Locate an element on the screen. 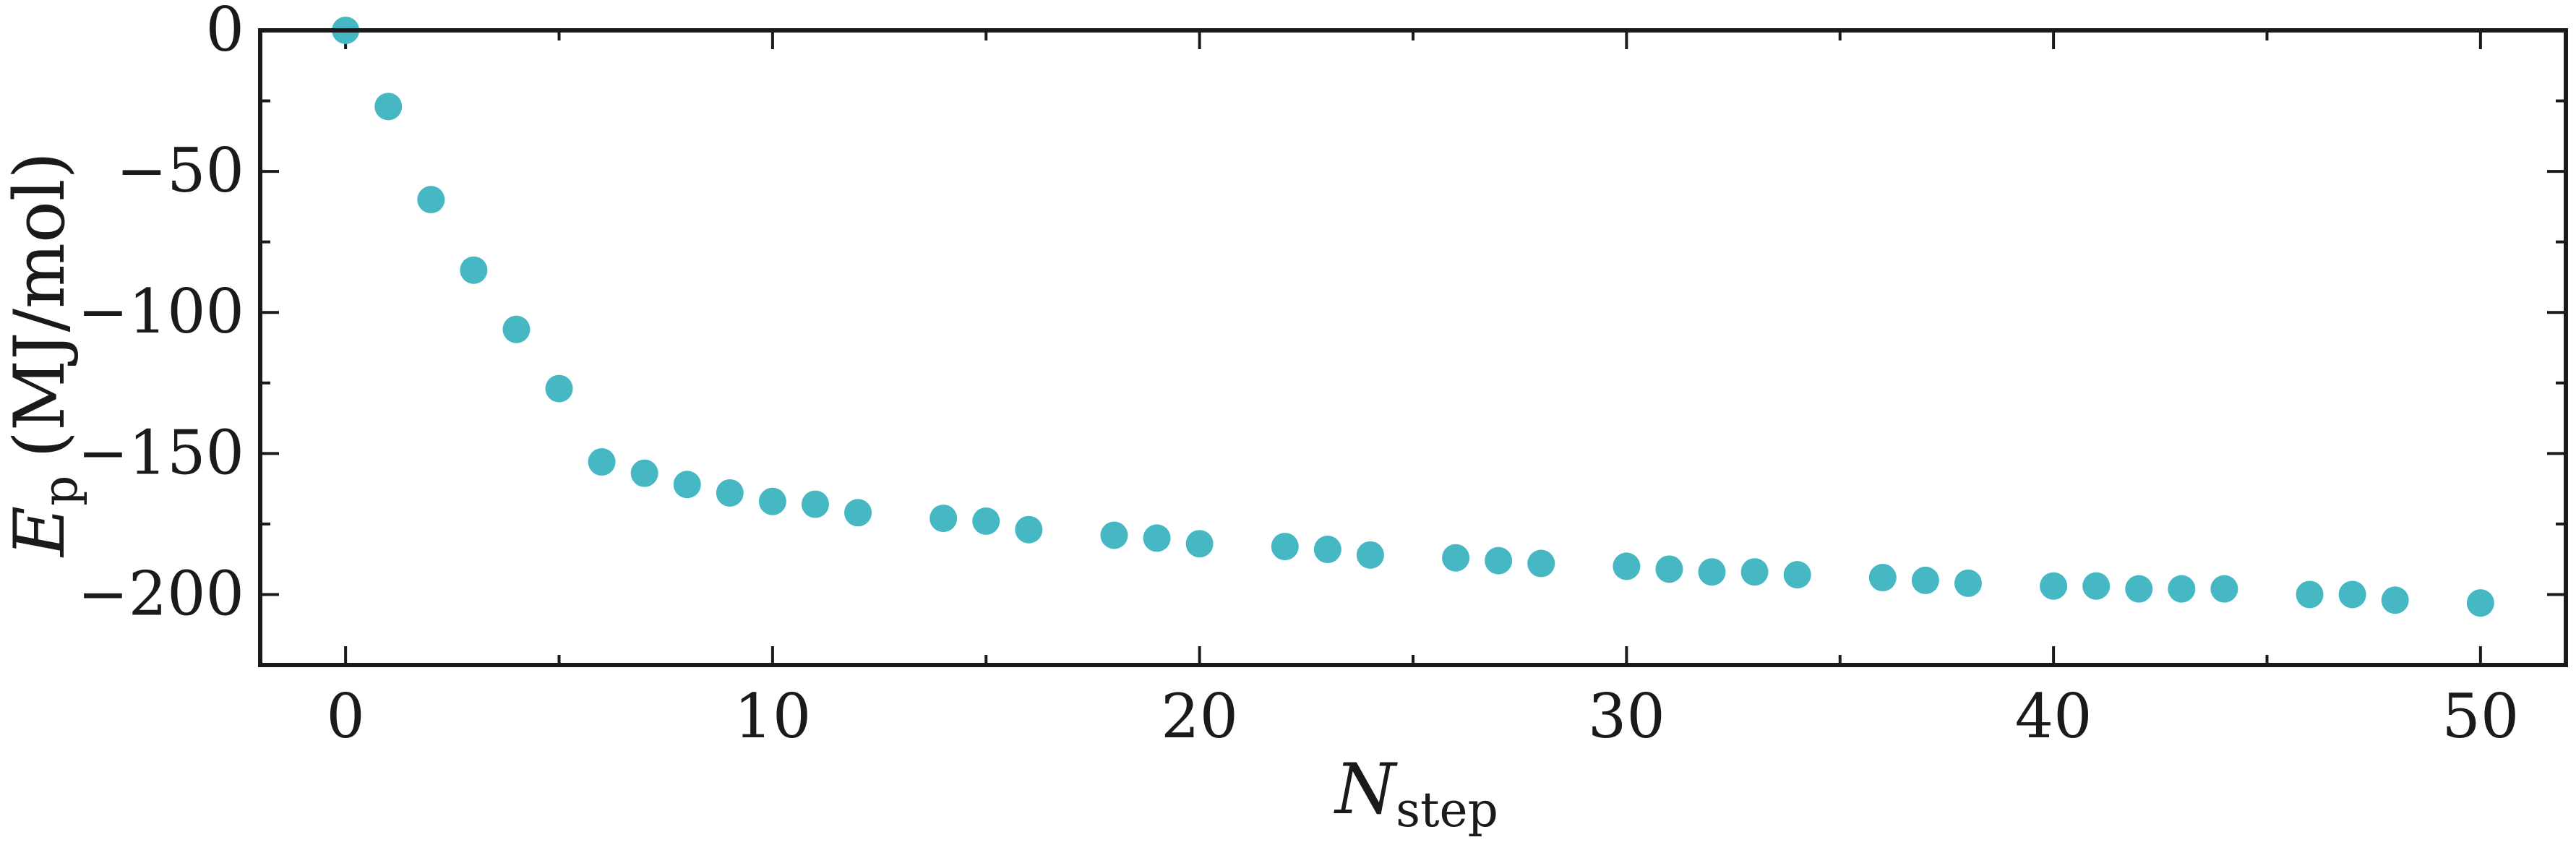 The width and height of the screenshot is (2576, 845). y-axis-label-sub: p is located at coordinates (61, 491).